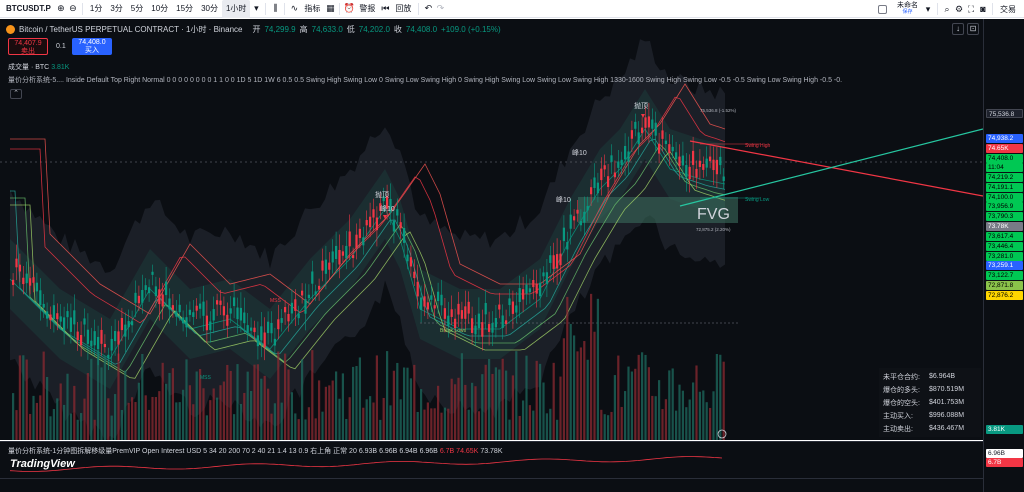 The height and width of the screenshot is (492, 1024). I want to click on undo-icon: ↶, so click(428, 8).